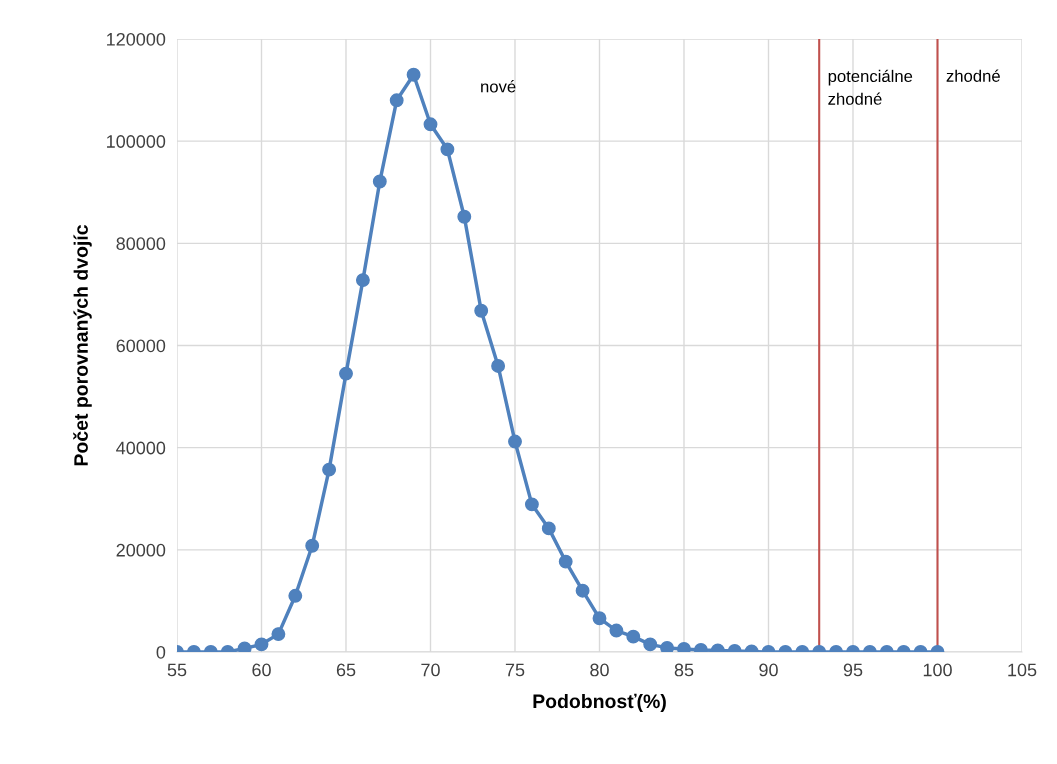 The image size is (1057, 764). Describe the element at coordinates (141, 448) in the screenshot. I see `y-tick-label: 40000` at that location.